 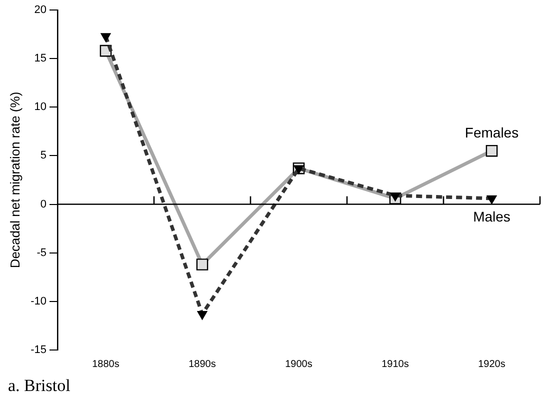 I want to click on series-label: Males, so click(x=491, y=216).